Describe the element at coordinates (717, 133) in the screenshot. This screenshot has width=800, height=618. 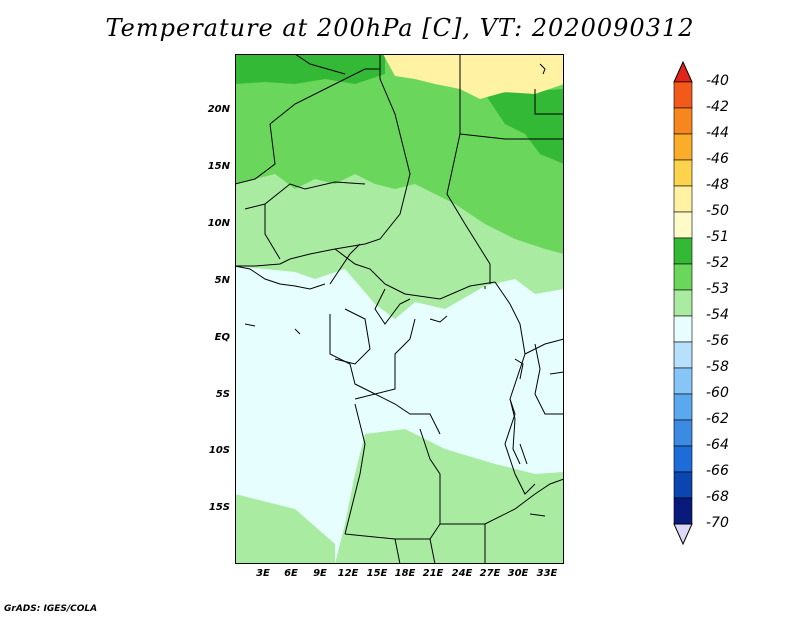
I see `colorbar-label: -44` at that location.